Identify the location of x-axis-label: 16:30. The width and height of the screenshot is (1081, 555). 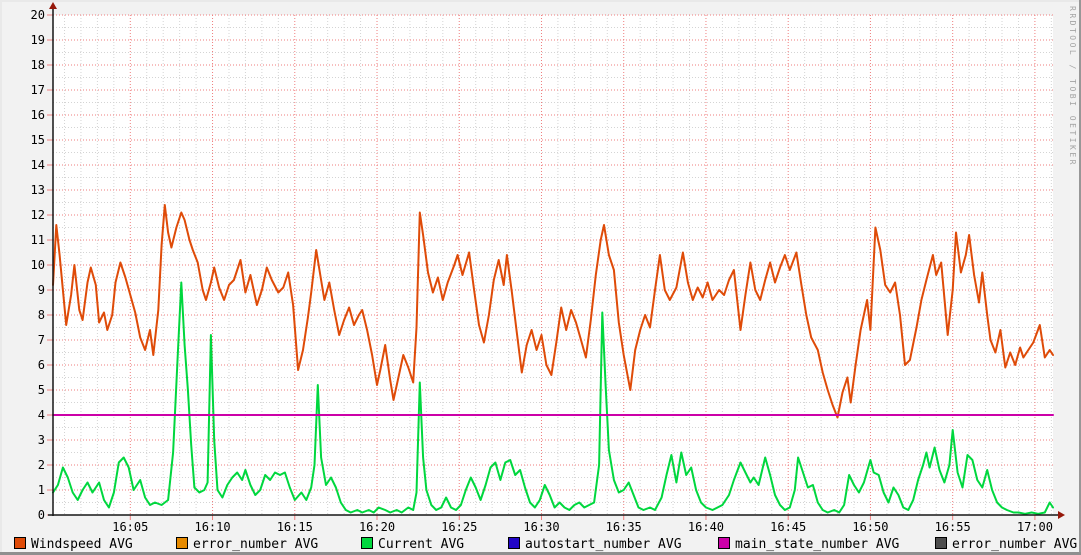
(541, 526).